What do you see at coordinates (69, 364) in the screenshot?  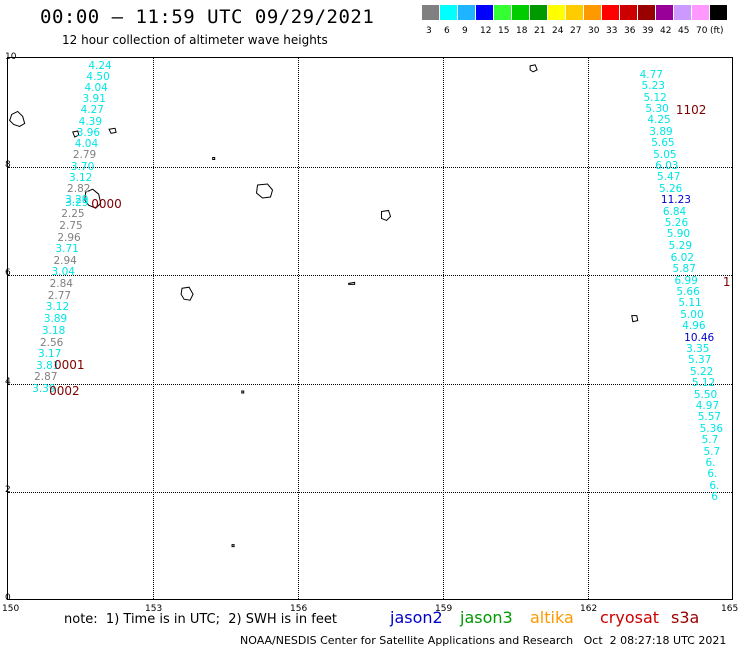 I see `time-label: 0001` at bounding box center [69, 364].